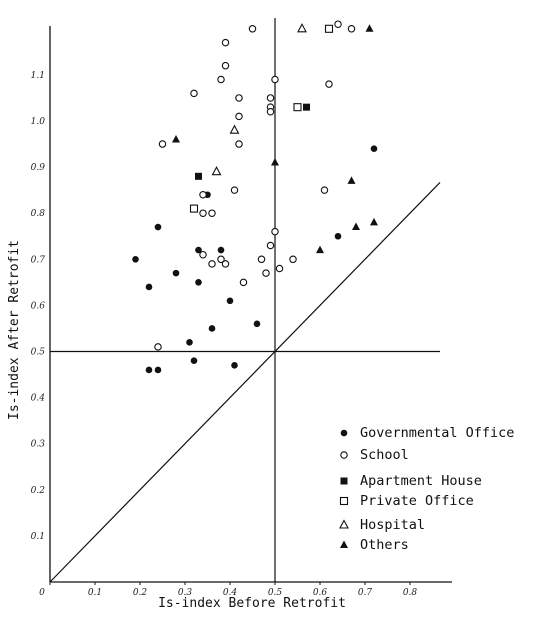 The height and width of the screenshot is (618, 538). I want to click on y-tick-label: 0.9, so click(38, 168).